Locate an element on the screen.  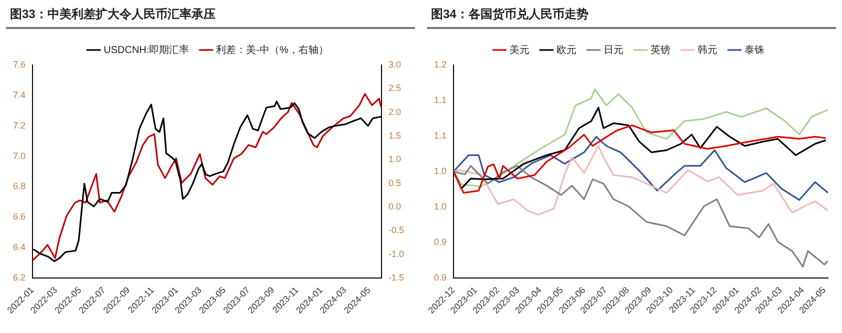
y2-tick-label: -1.5 is located at coordinates (396, 277).